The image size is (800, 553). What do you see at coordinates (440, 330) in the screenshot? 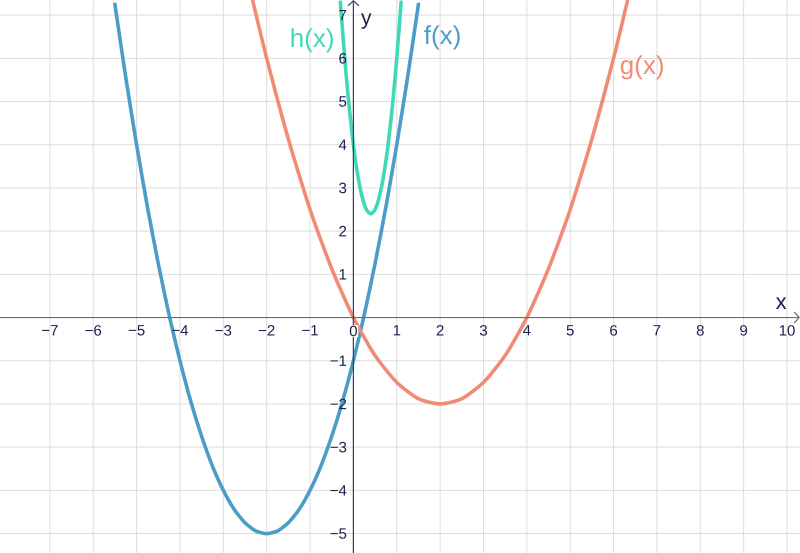
I see `x-tick-label: 2` at bounding box center [440, 330].